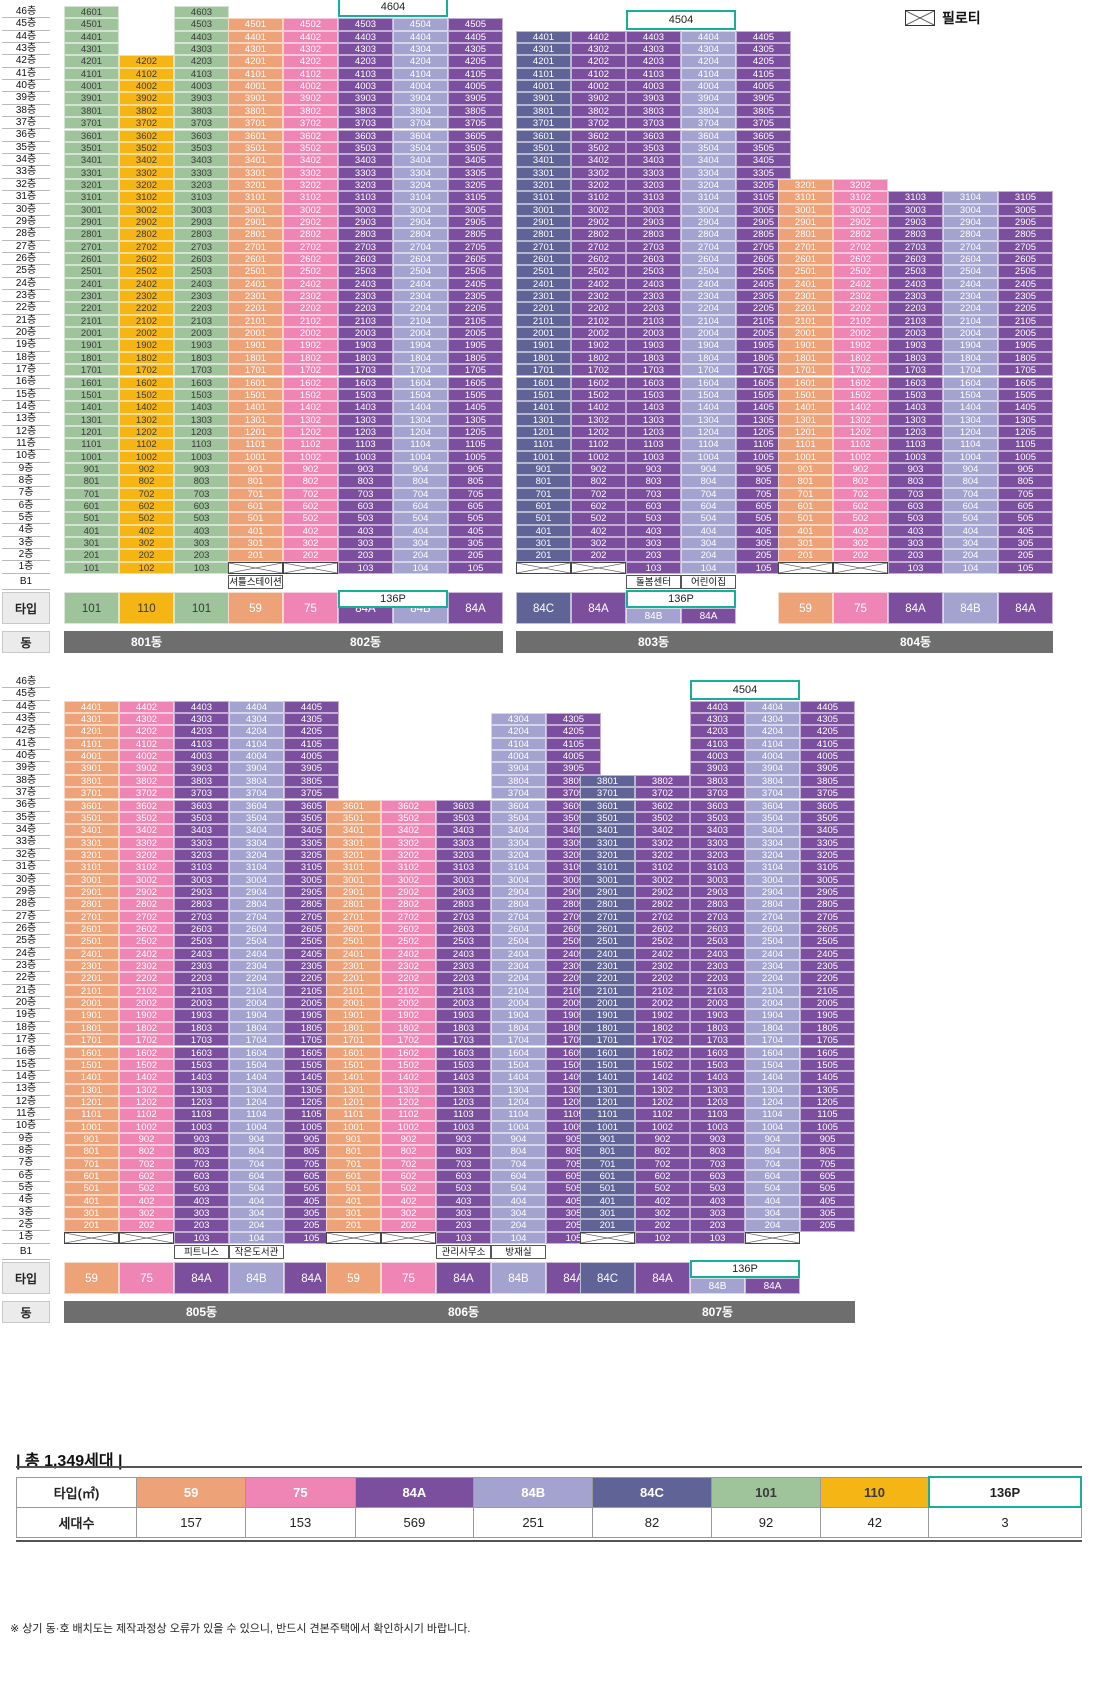  Describe the element at coordinates (662, 1089) in the screenshot. I see `unit-cell: 1302` at that location.